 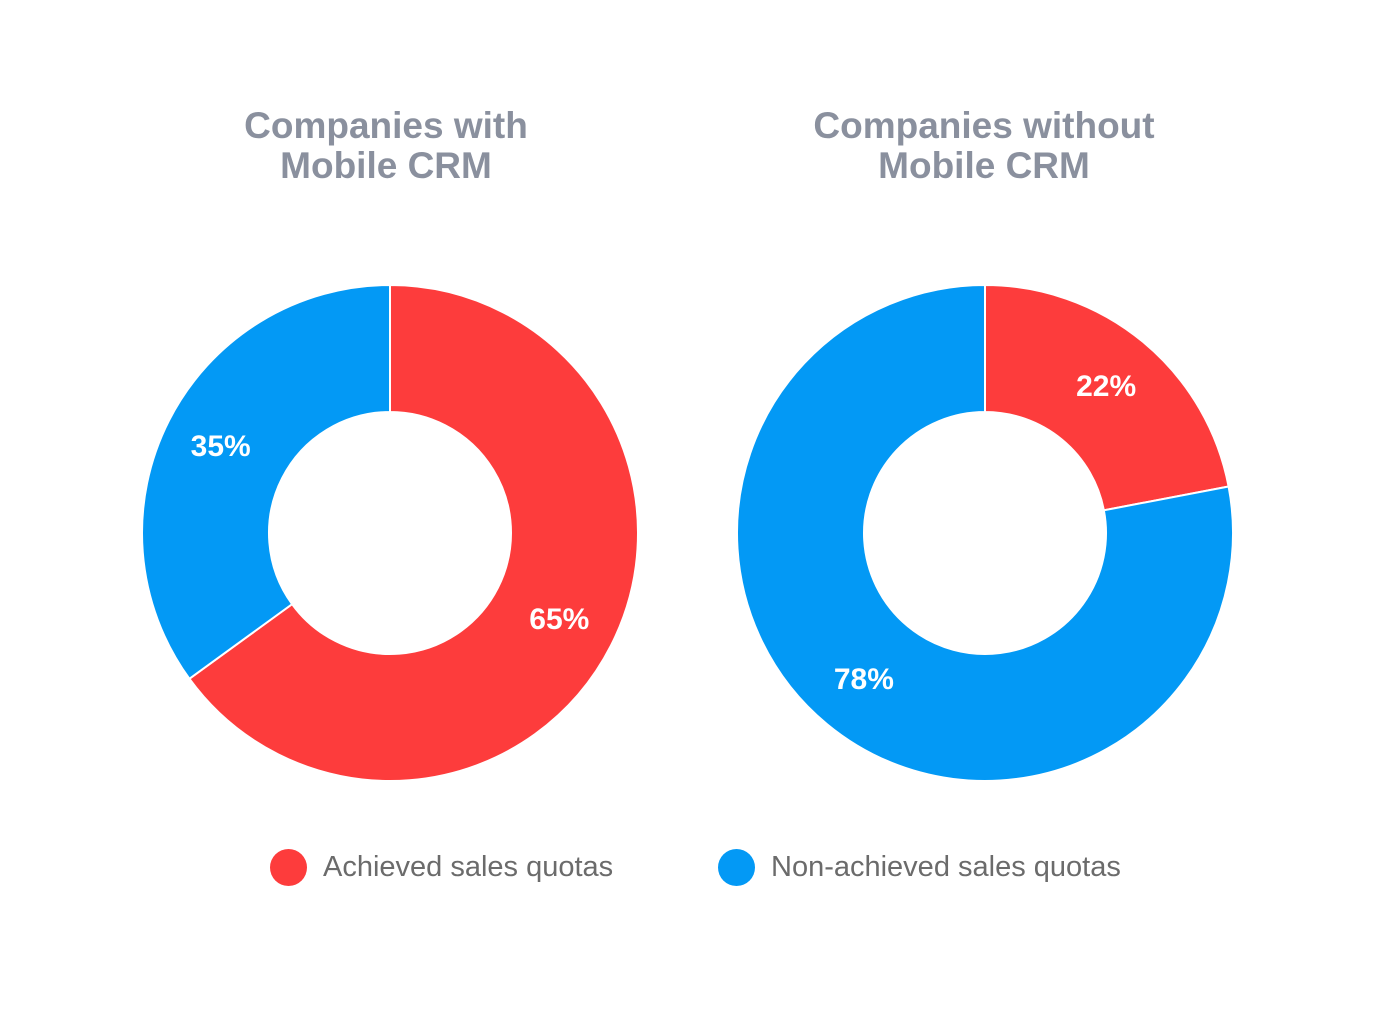 What do you see at coordinates (946, 866) in the screenshot?
I see `legend-label-non-achieved: Non-achieved sales quotas` at bounding box center [946, 866].